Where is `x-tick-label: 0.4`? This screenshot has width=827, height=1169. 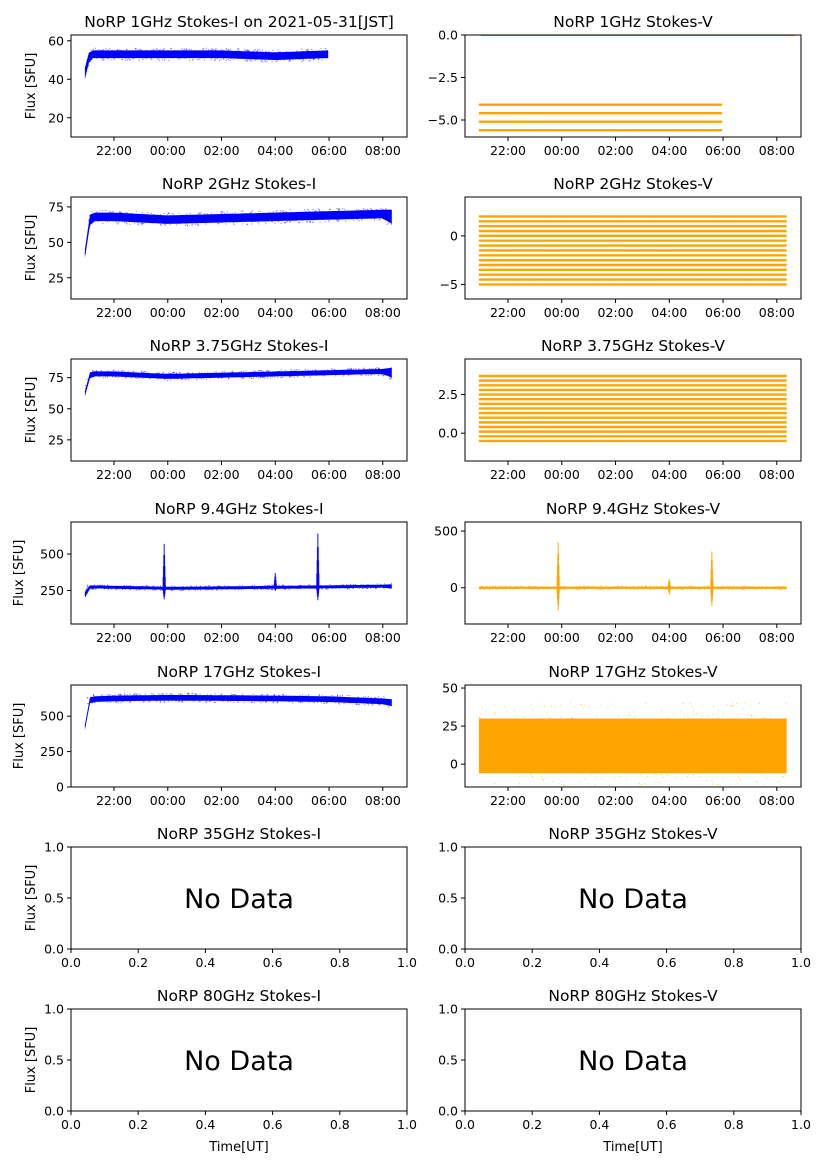 x-tick-label: 0.4 is located at coordinates (205, 1124).